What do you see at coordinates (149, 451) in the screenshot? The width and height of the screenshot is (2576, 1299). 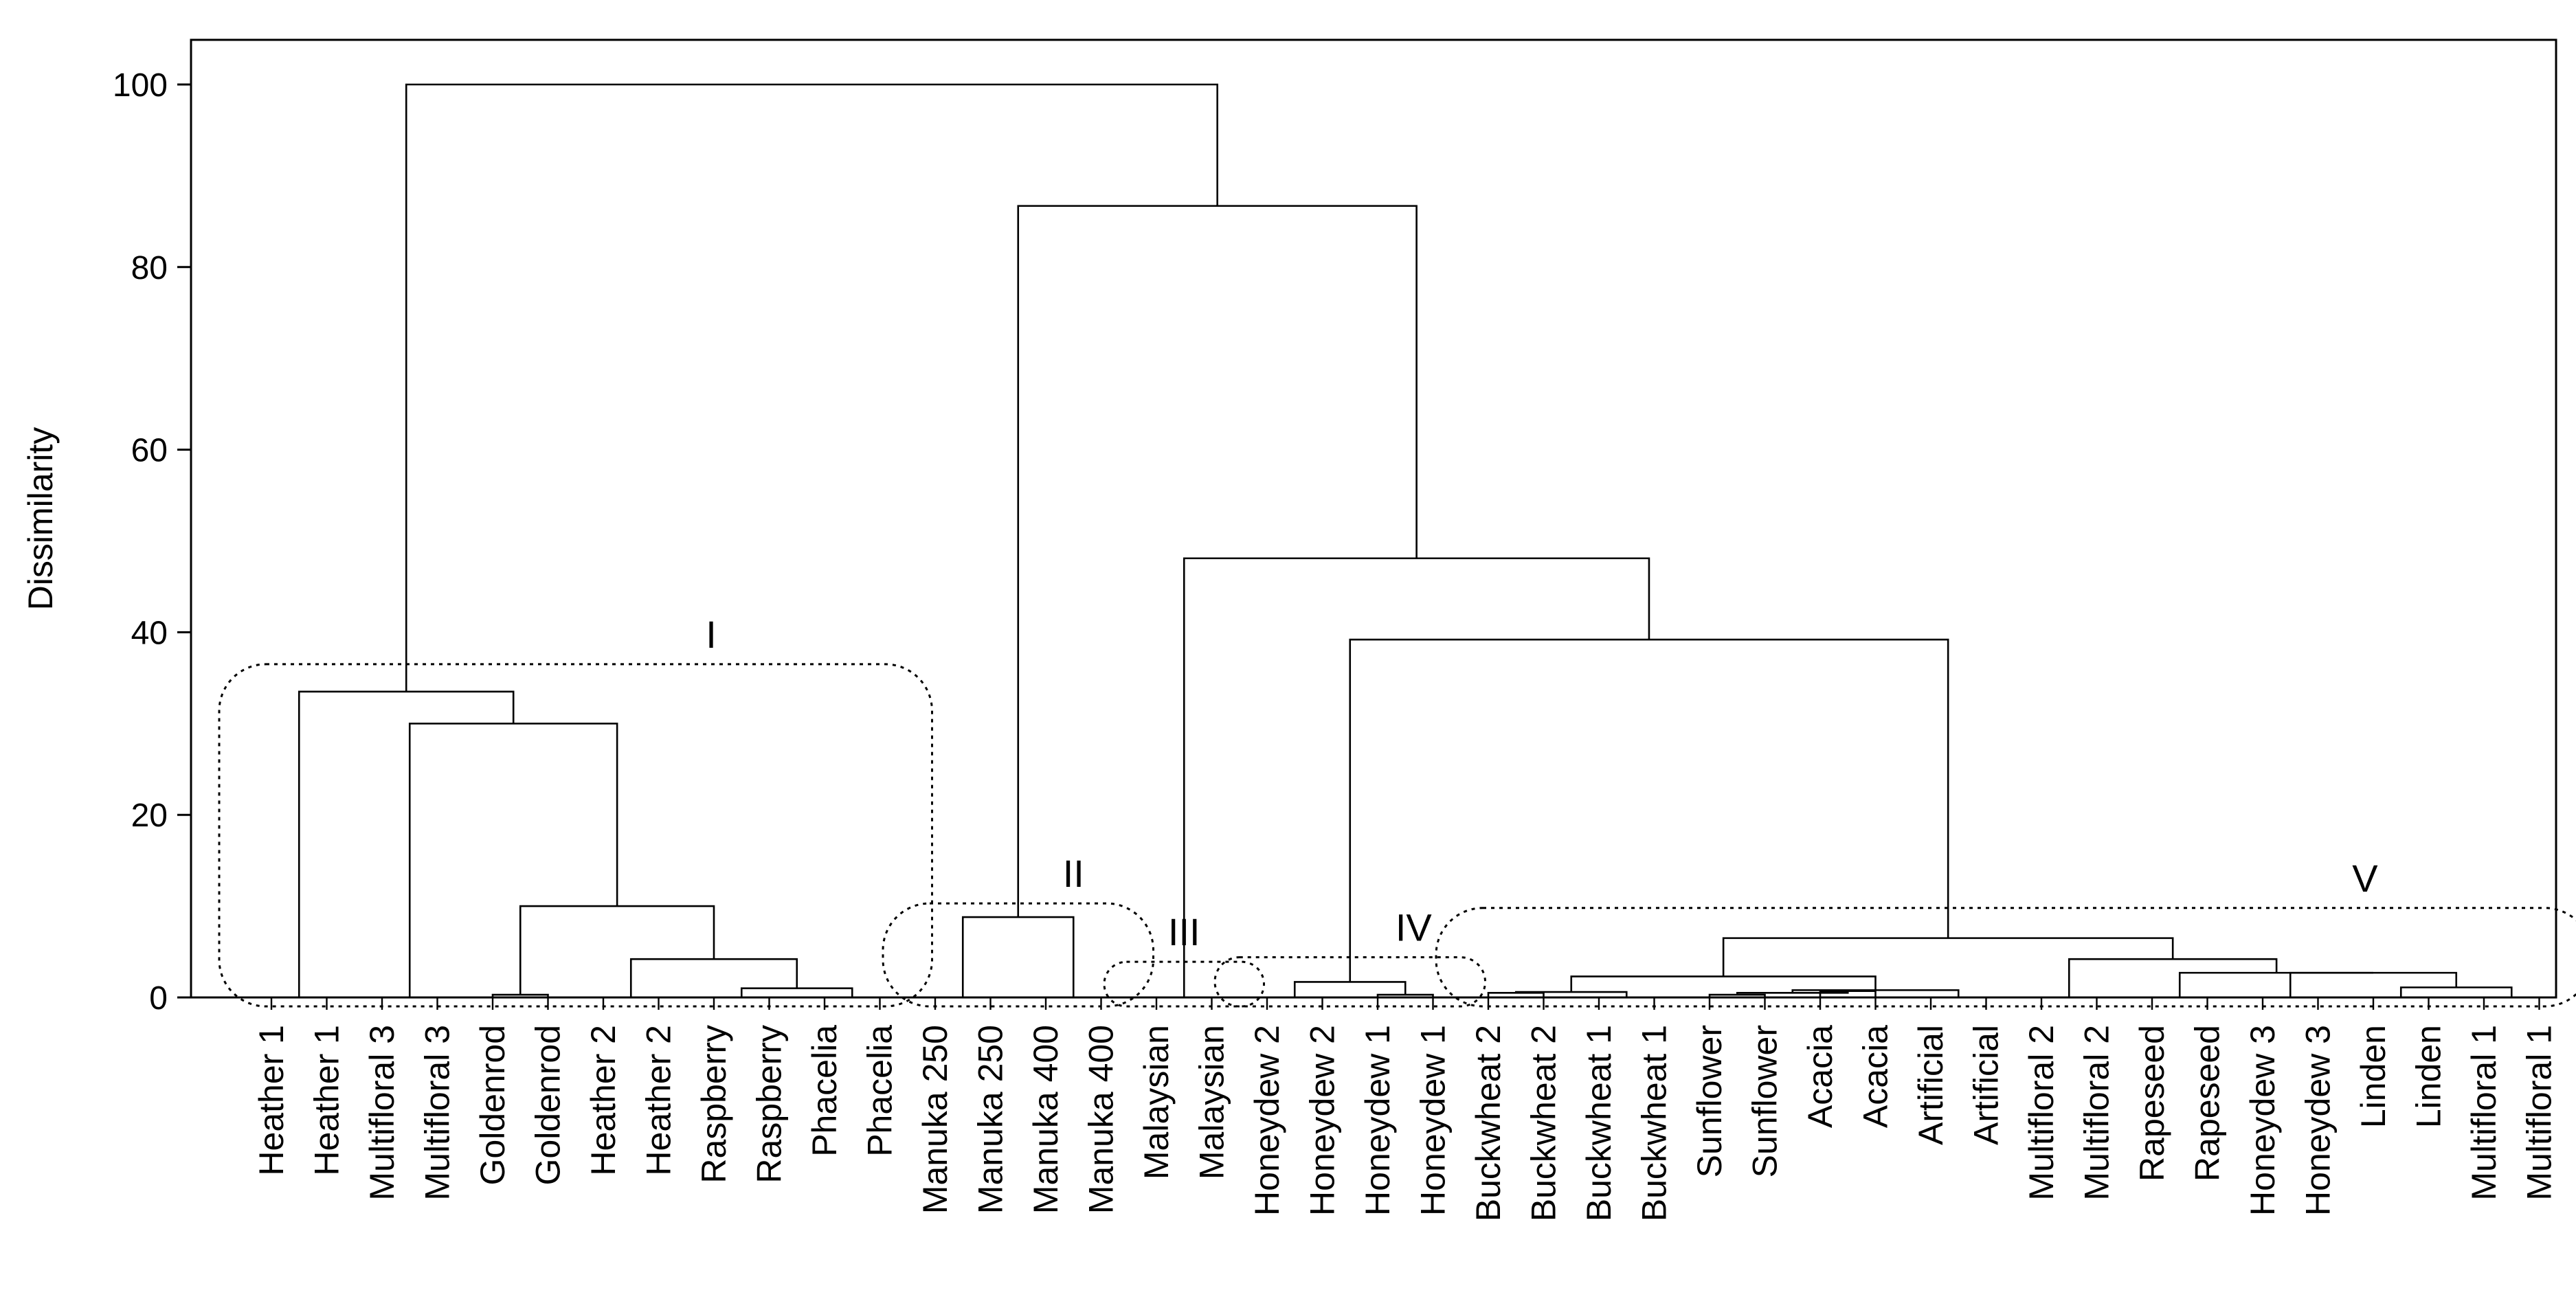 I see `y-tick-label: 60` at bounding box center [149, 451].